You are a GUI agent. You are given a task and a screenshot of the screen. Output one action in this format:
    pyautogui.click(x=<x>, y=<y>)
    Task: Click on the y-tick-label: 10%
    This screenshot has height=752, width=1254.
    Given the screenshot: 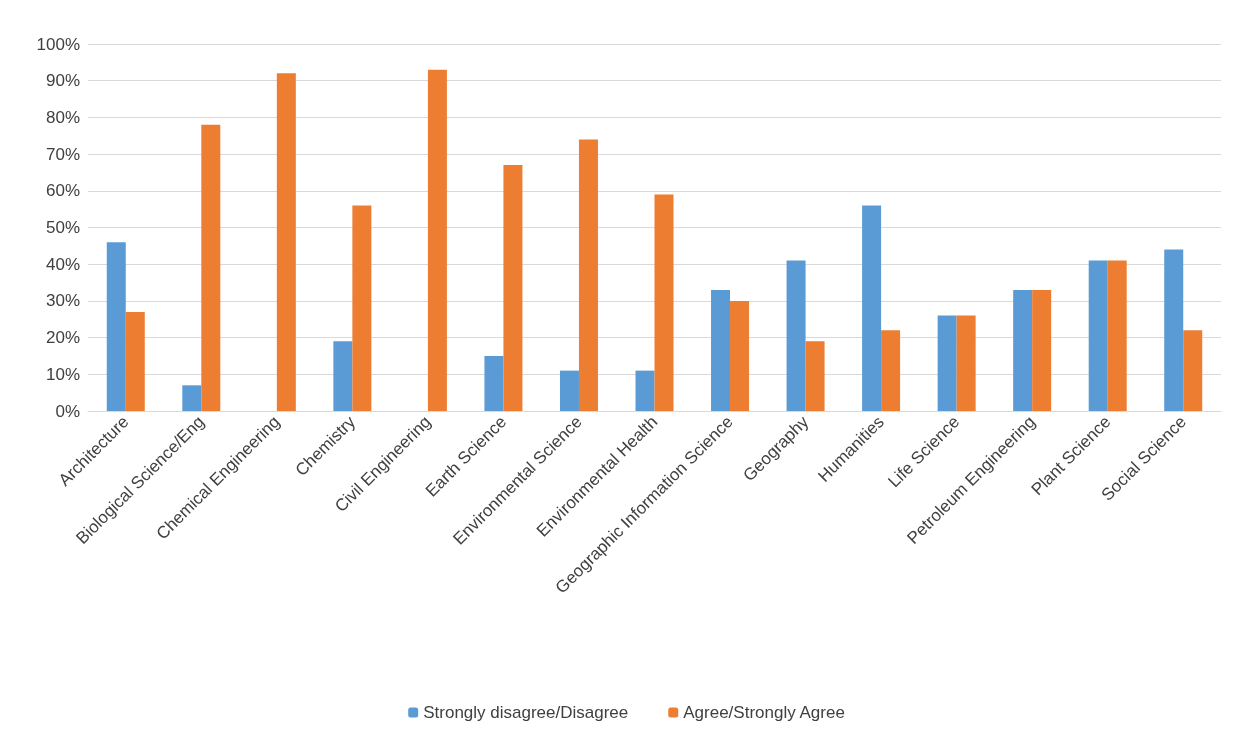 What is the action you would take?
    pyautogui.click(x=62, y=374)
    